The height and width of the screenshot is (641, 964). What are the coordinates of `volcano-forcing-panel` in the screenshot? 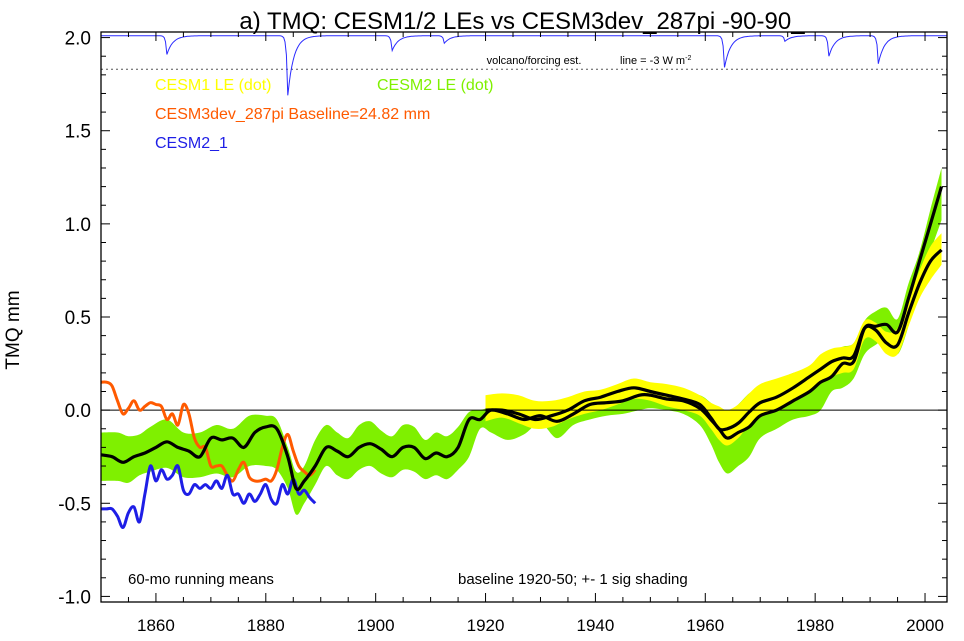 It's located at (524, 65).